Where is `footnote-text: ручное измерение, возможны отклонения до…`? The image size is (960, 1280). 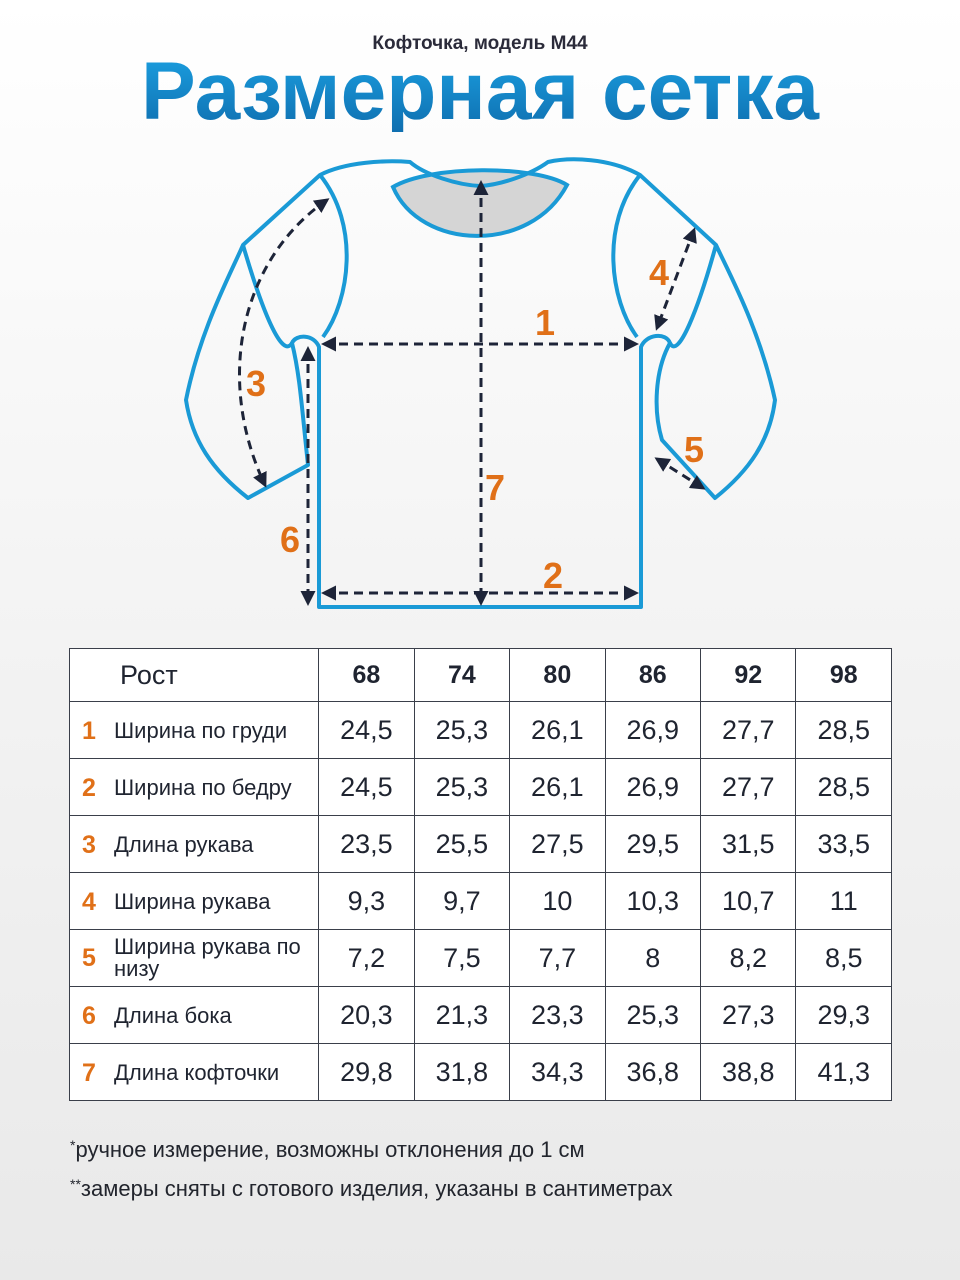
footnote-text: ручное измерение, возможны отклонения до… is located at coordinates (330, 1149).